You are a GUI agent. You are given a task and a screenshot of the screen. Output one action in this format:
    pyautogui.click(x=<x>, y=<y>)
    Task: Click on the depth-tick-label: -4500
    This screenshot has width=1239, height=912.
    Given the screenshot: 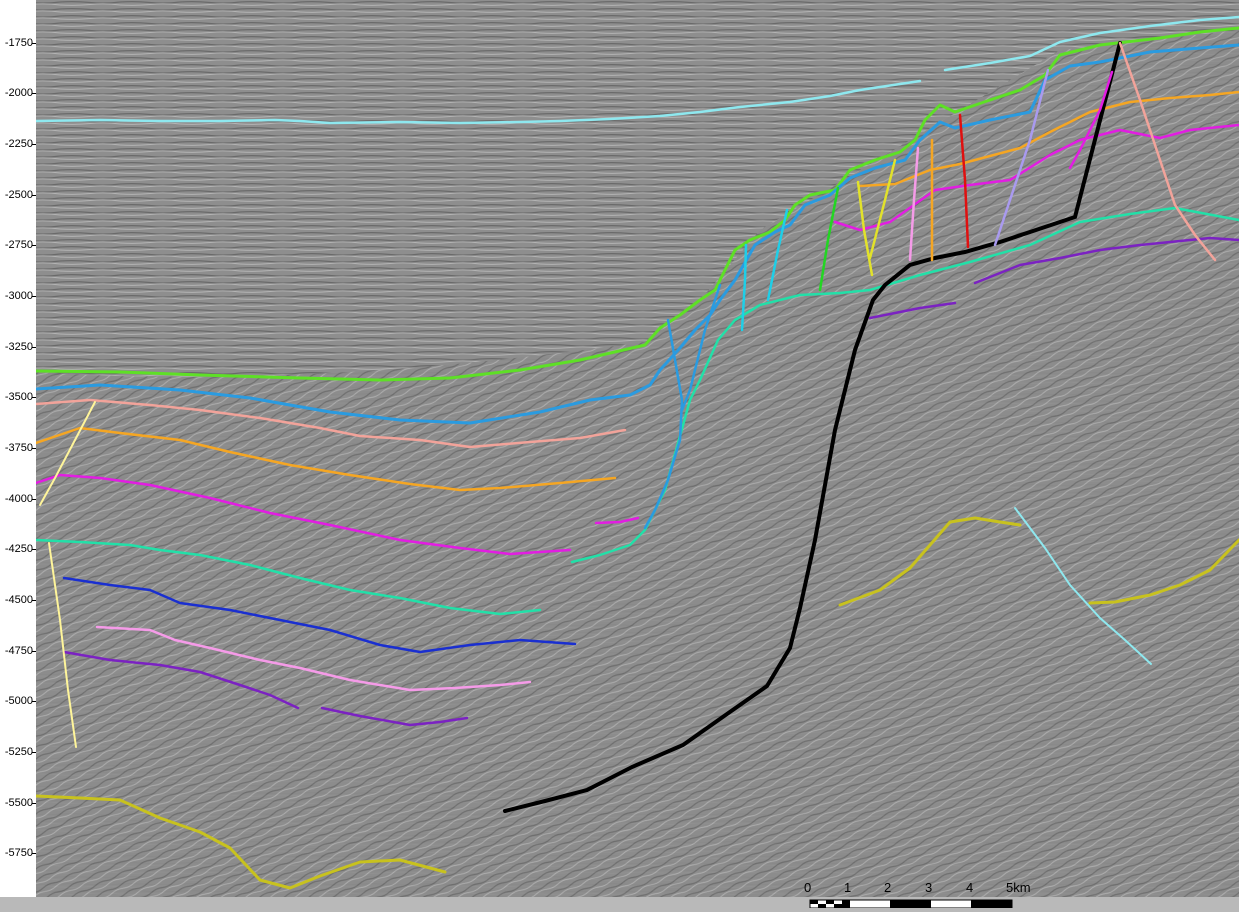 What is the action you would take?
    pyautogui.click(x=18, y=600)
    